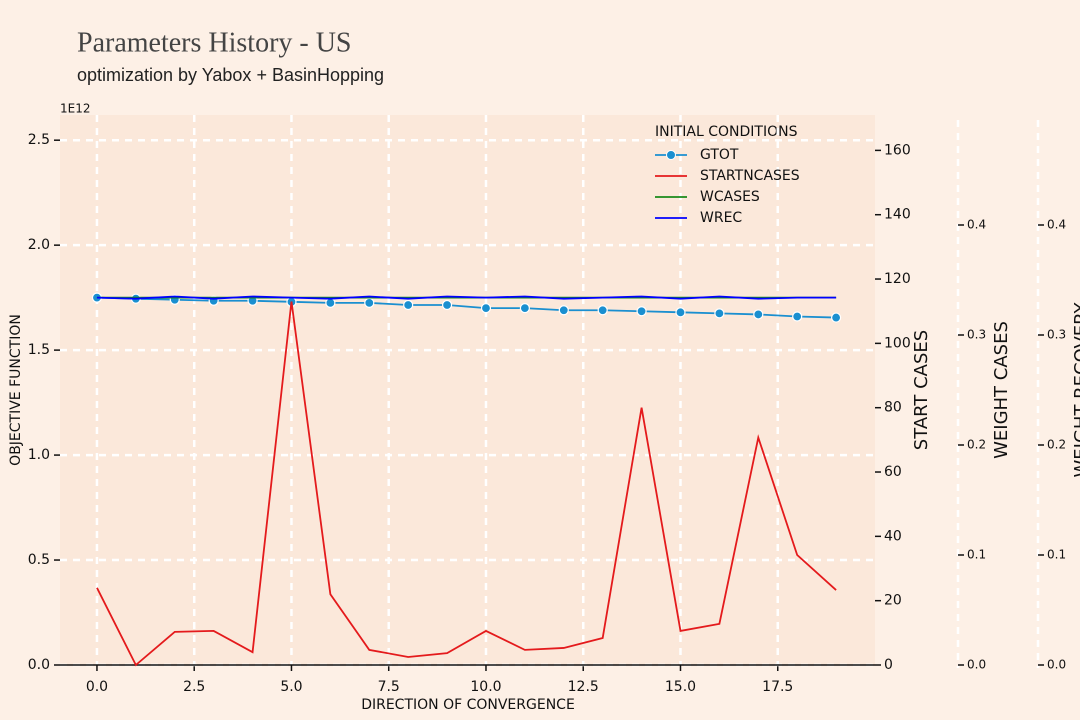  What do you see at coordinates (976, 225) in the screenshot?
I see `y3-tick-label: 0.4` at bounding box center [976, 225].